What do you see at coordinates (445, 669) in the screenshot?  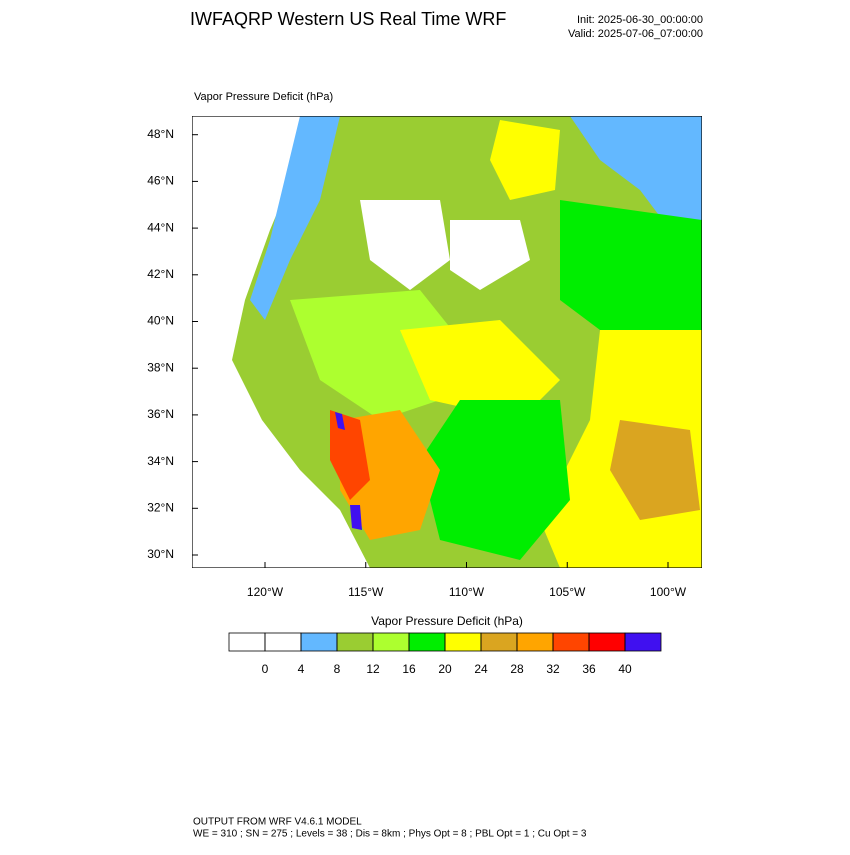 I see `colorbar-label: 20` at bounding box center [445, 669].